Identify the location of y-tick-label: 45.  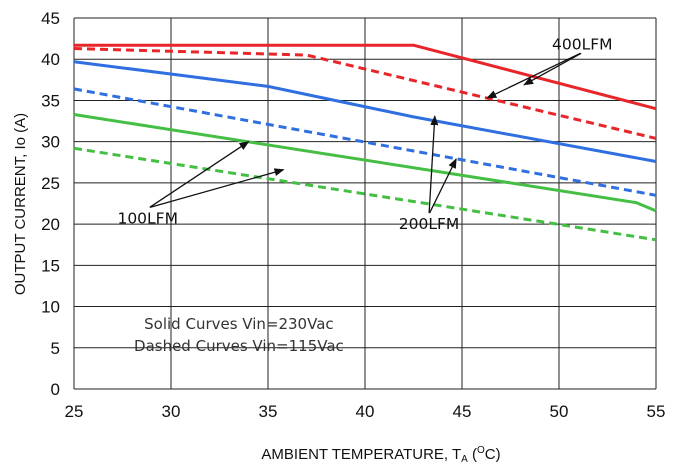
(50, 18).